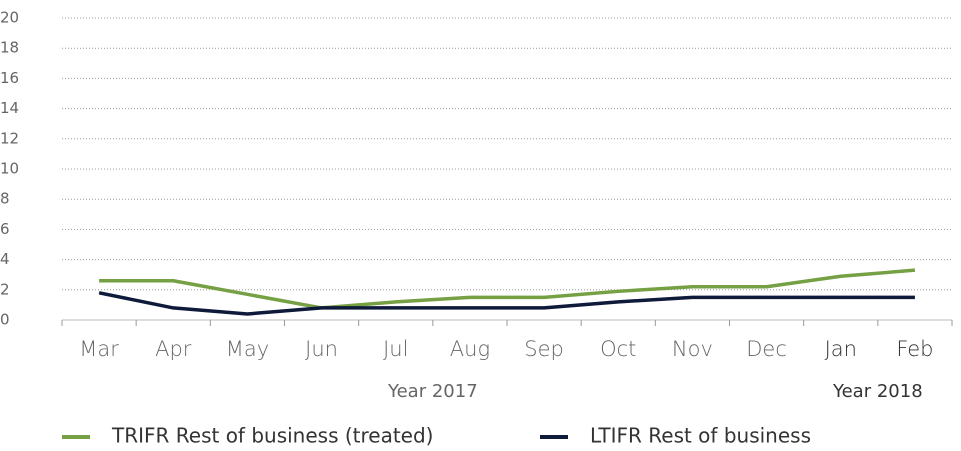  I want to click on y-tick-label: 10, so click(9, 169).